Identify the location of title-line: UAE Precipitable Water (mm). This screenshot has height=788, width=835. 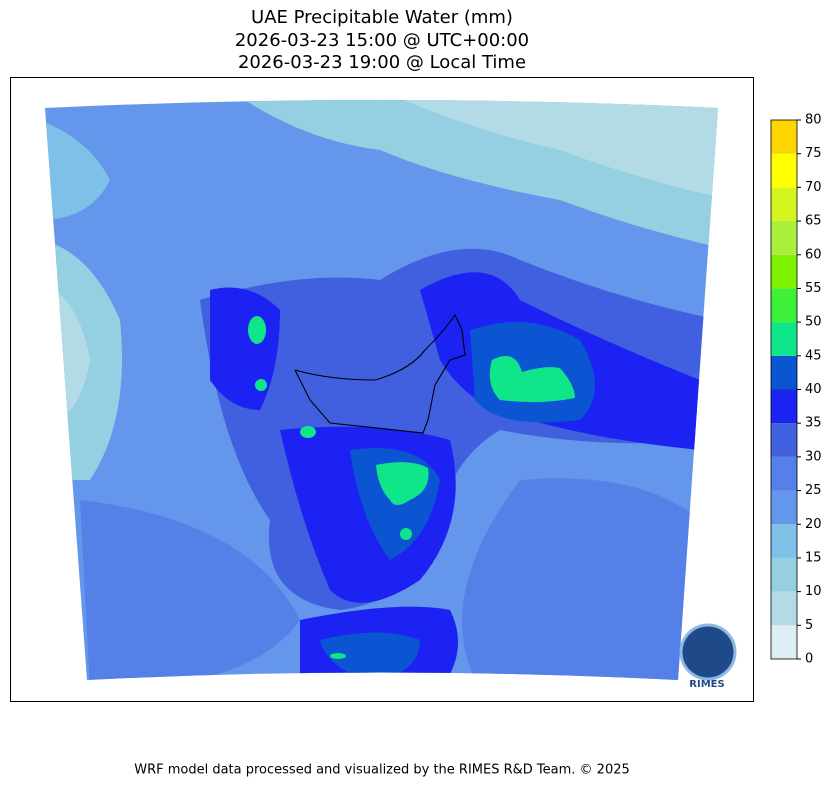
(382, 17).